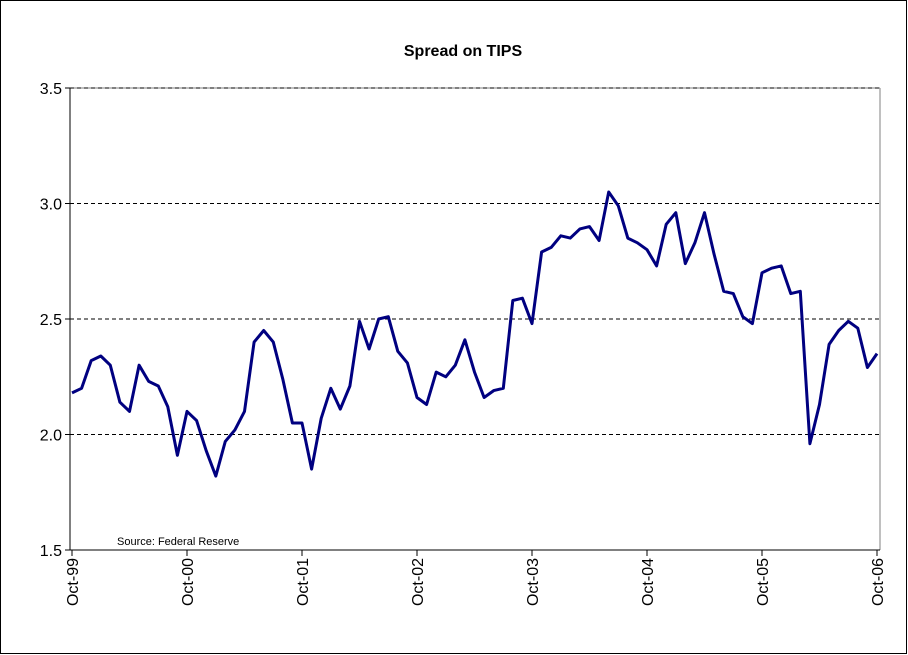  I want to click on chart-title: Spread on TIPS, so click(463, 51).